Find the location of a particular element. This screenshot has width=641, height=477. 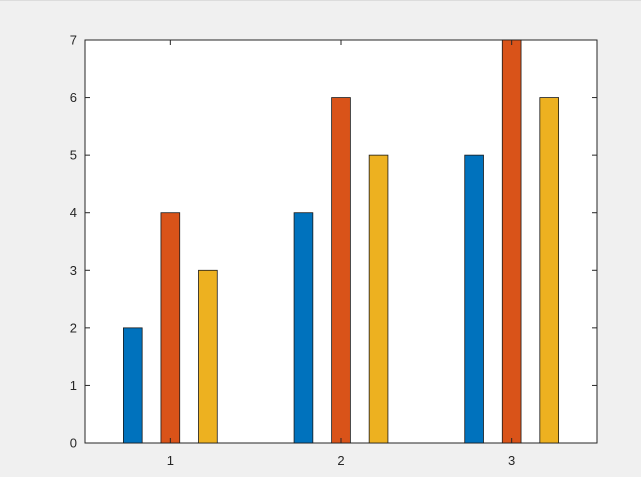

y-tick-label: 3 is located at coordinates (73, 270).